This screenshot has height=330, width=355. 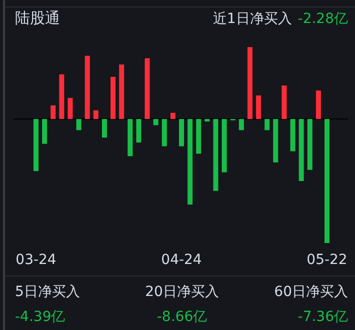 What do you see at coordinates (40, 317) in the screenshot?
I see `text: -4.39亿` at bounding box center [40, 317].